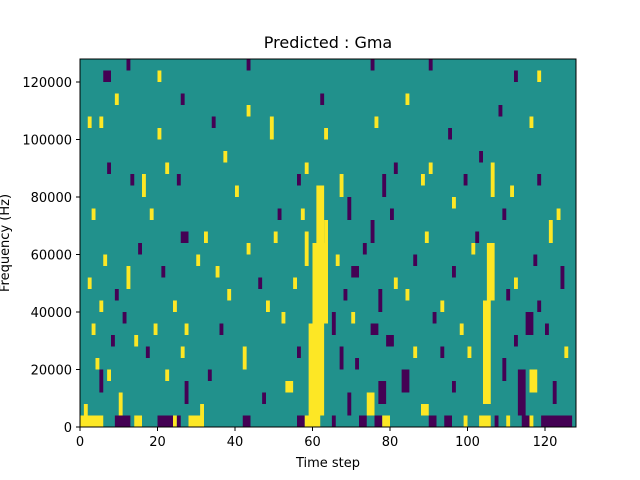 The image size is (640, 480). What do you see at coordinates (545, 442) in the screenshot?
I see `x-tick-label: 120` at bounding box center [545, 442].